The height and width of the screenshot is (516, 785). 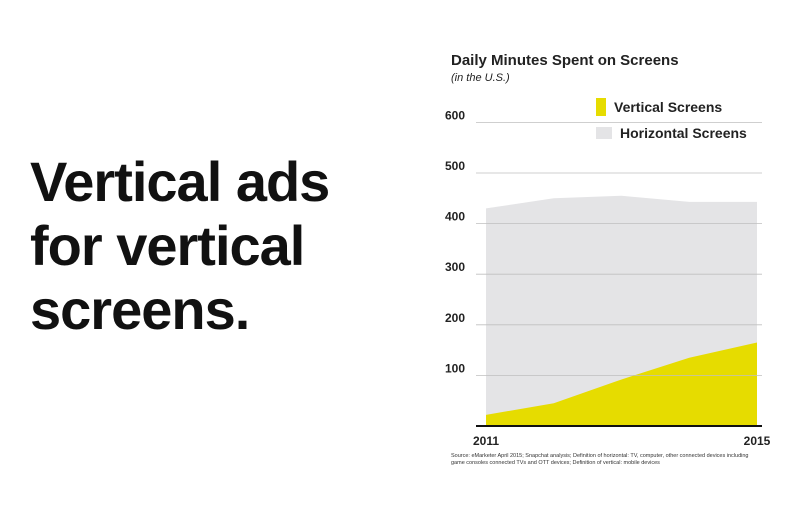 I want to click on y-tick-label-400: 400, so click(x=455, y=217).